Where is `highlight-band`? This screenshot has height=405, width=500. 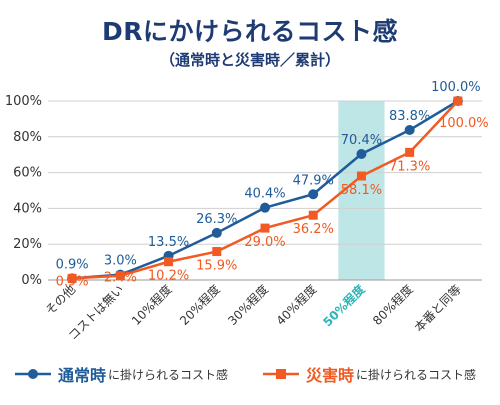 highlight-band is located at coordinates (361, 190).